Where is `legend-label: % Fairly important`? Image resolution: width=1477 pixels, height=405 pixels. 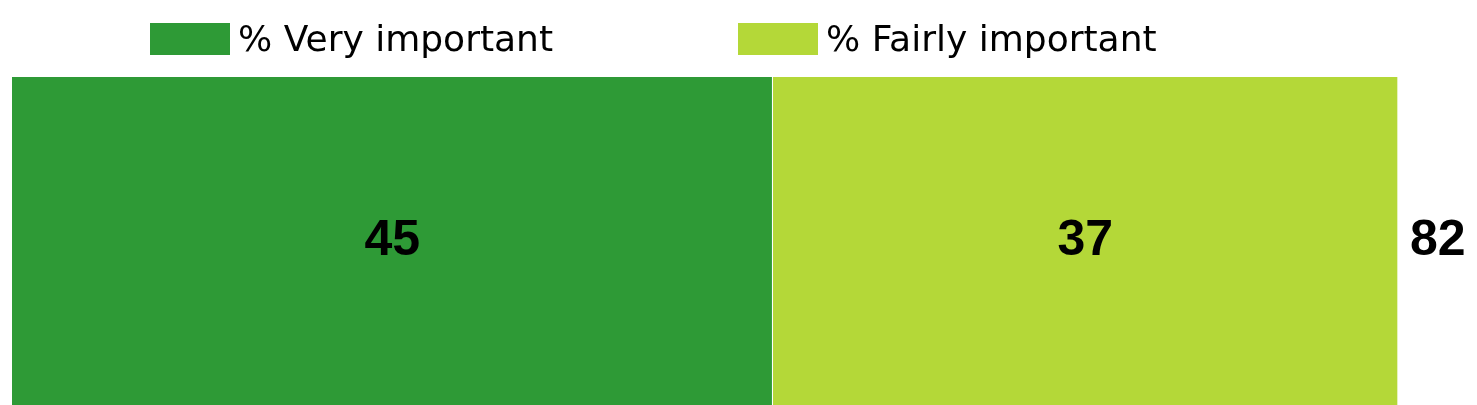
legend-label: % Fairly important is located at coordinates (991, 38).